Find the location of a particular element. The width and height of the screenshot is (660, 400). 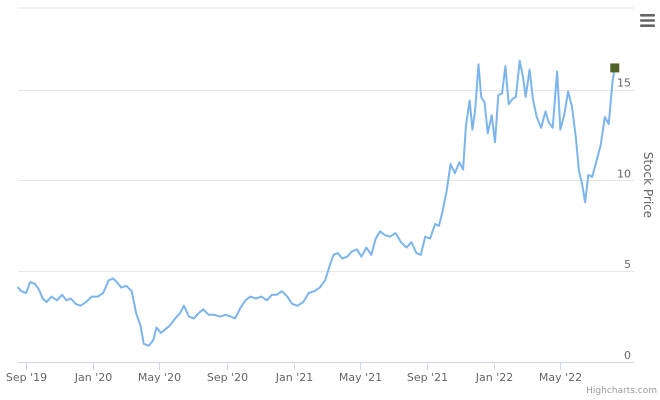

chart-menu-button is located at coordinates (647, 21).